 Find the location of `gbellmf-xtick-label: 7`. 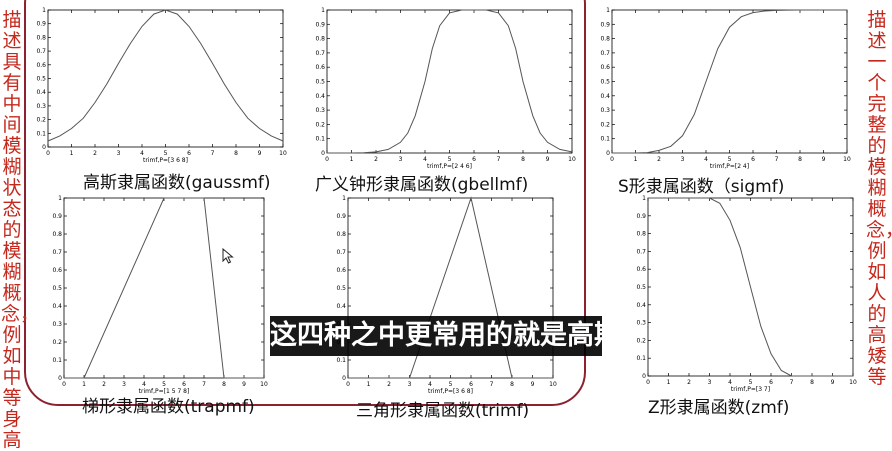

gbellmf-xtick-label: 7 is located at coordinates (499, 159).